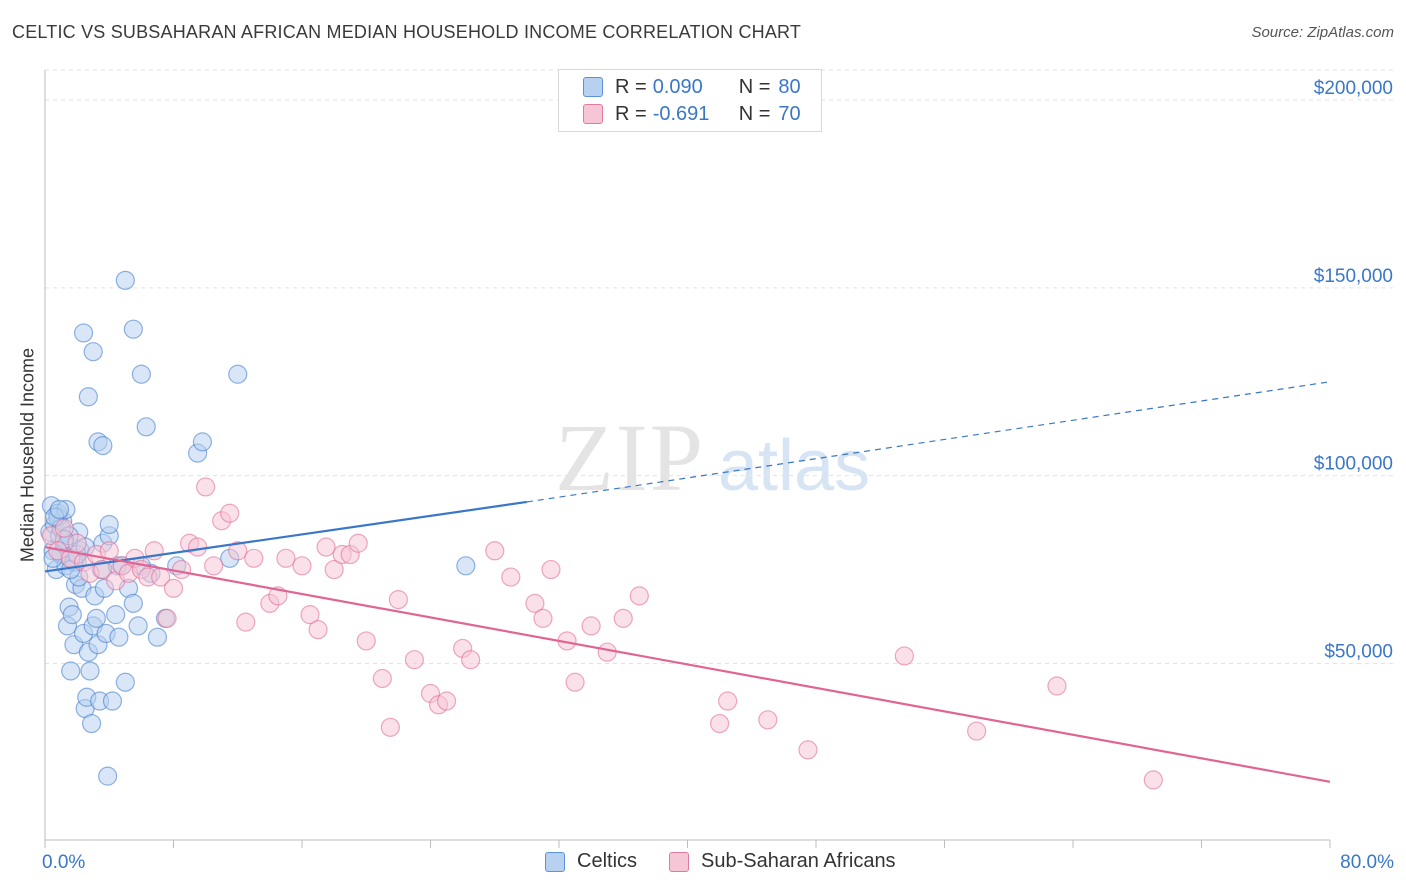  I want to click on x-tick-label-min: 0.0%, so click(64, 862).